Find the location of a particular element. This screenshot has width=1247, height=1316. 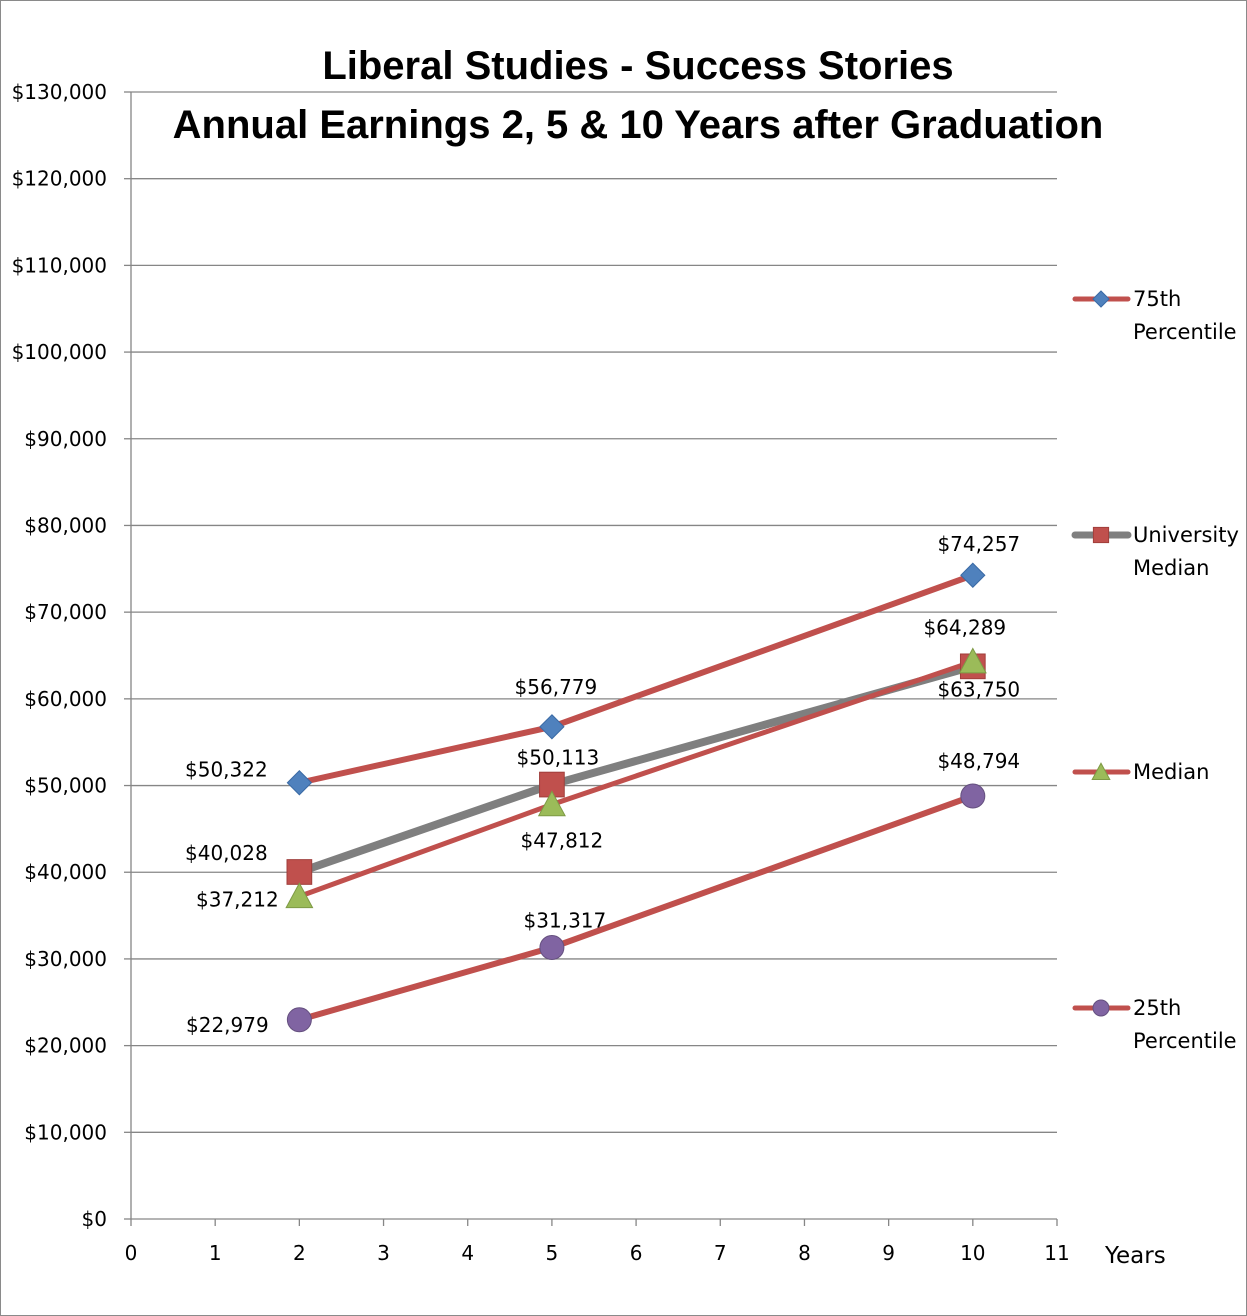

square-marker is located at coordinates (299, 872).